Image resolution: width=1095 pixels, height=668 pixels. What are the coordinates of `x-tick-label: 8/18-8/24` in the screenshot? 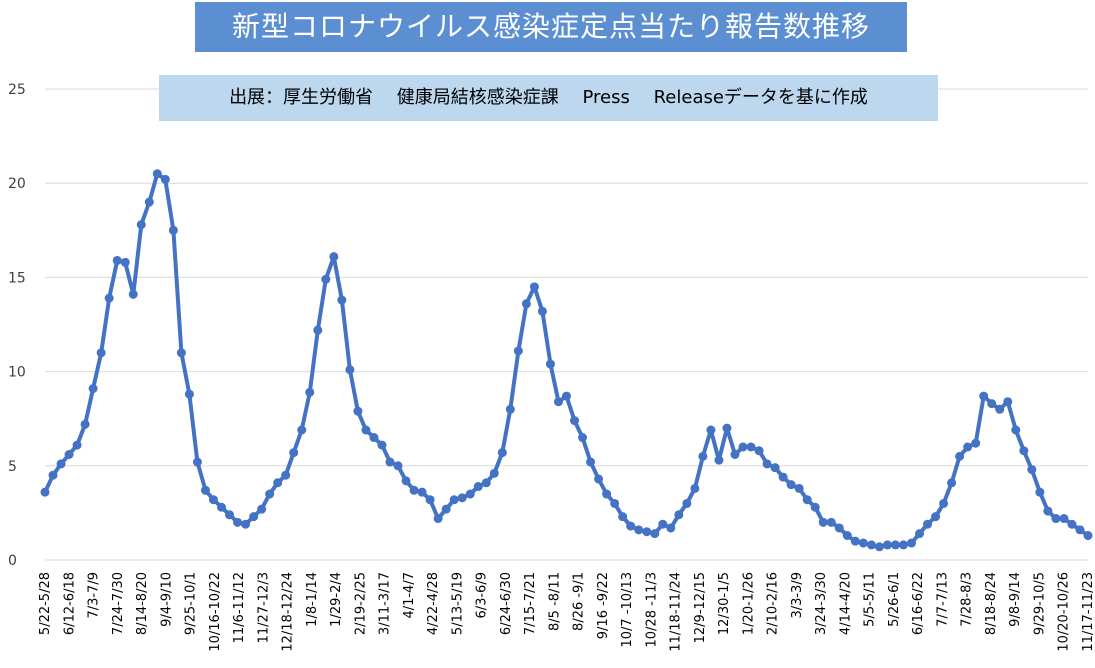 It's located at (991, 603).